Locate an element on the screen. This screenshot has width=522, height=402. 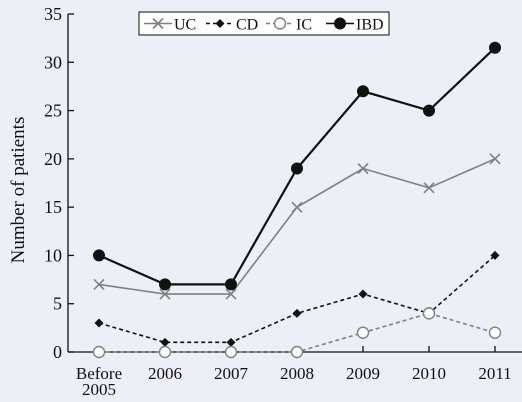
y-tick-label: 5 is located at coordinates (57, 304).